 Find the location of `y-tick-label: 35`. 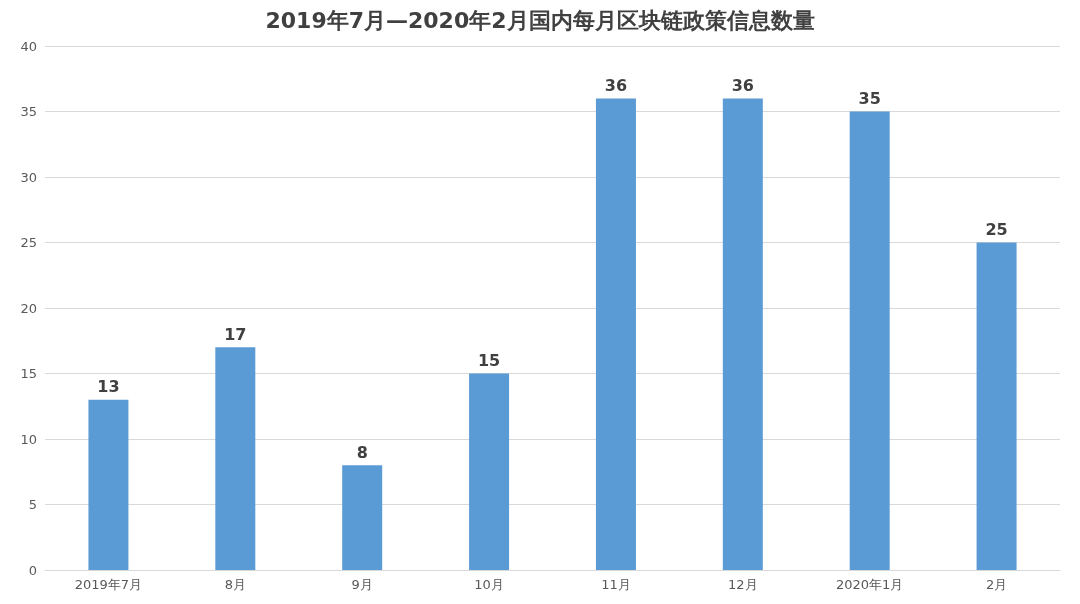

y-tick-label: 35 is located at coordinates (28, 111).